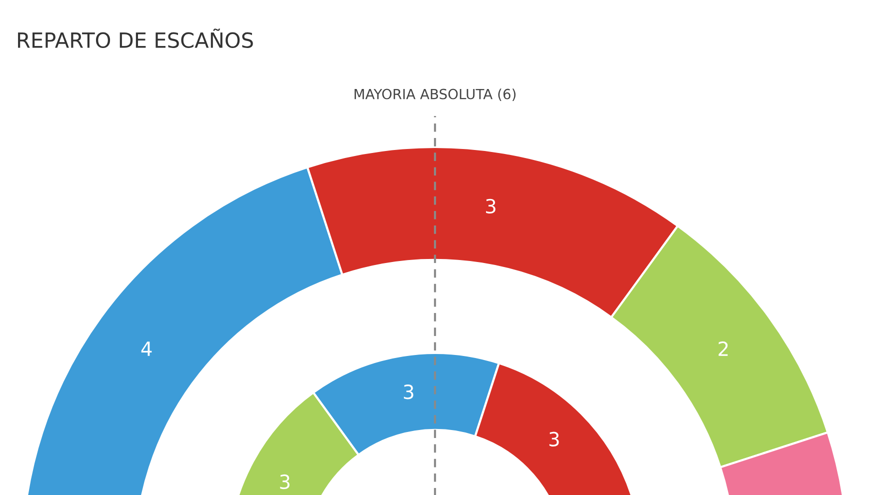  Describe the element at coordinates (723, 348) in the screenshot. I see `data-label: 2` at that location.